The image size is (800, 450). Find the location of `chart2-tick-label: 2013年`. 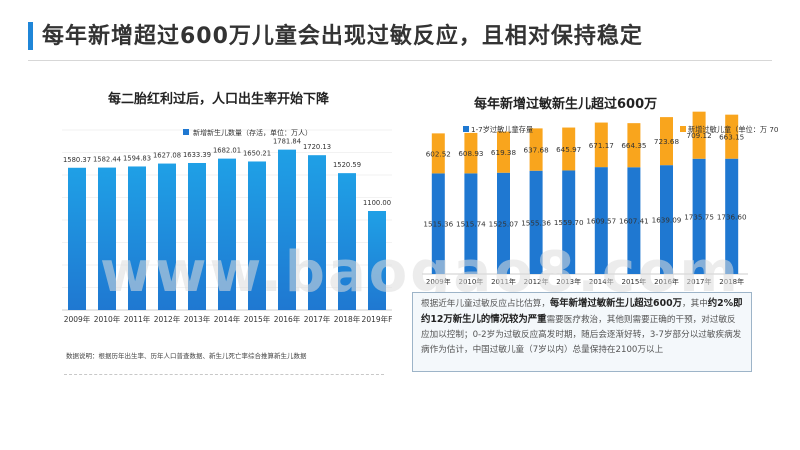

chart2-tick-label: 2013年 is located at coordinates (568, 281).